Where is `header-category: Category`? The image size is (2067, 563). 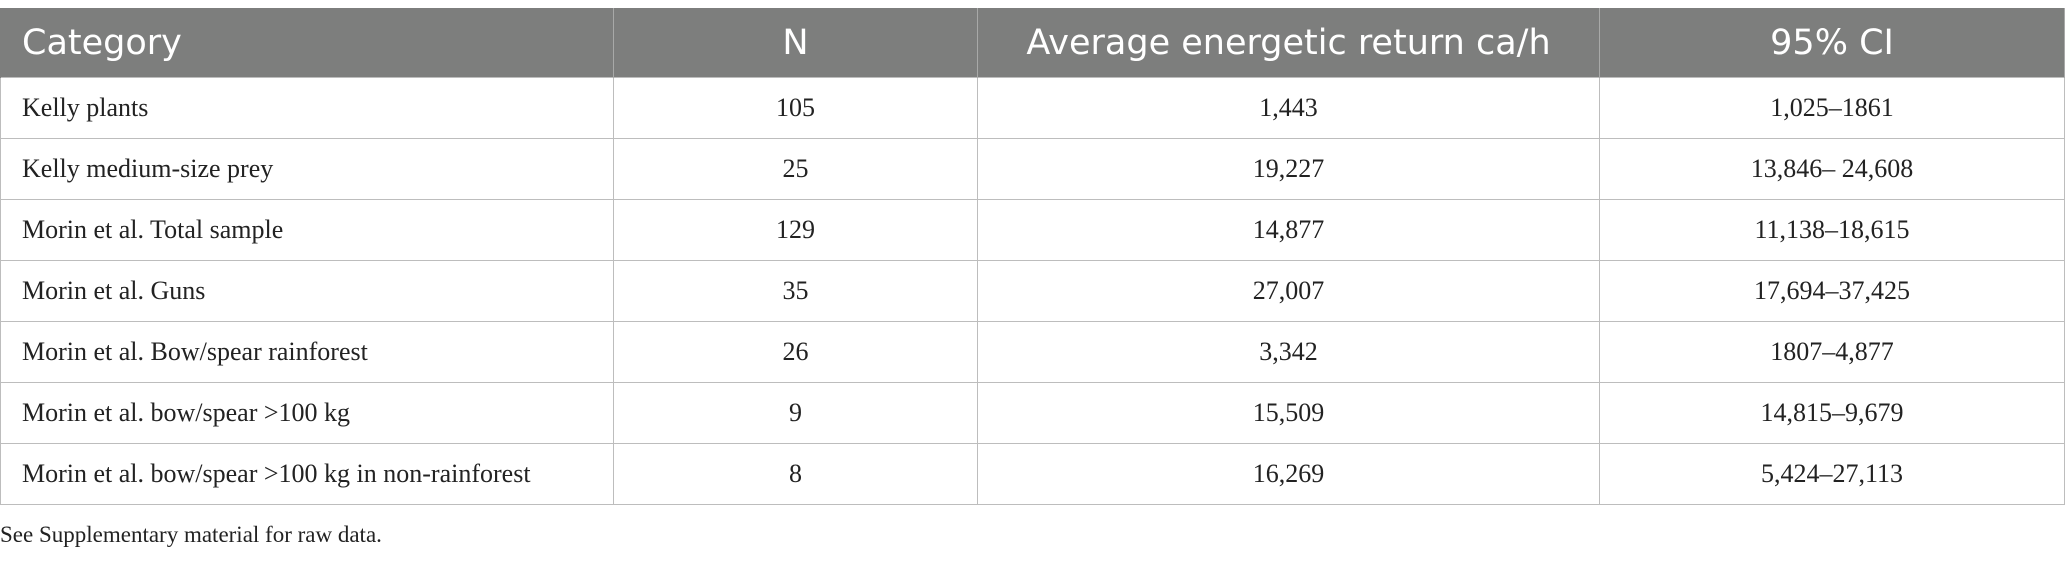
header-category: Category is located at coordinates (307, 43).